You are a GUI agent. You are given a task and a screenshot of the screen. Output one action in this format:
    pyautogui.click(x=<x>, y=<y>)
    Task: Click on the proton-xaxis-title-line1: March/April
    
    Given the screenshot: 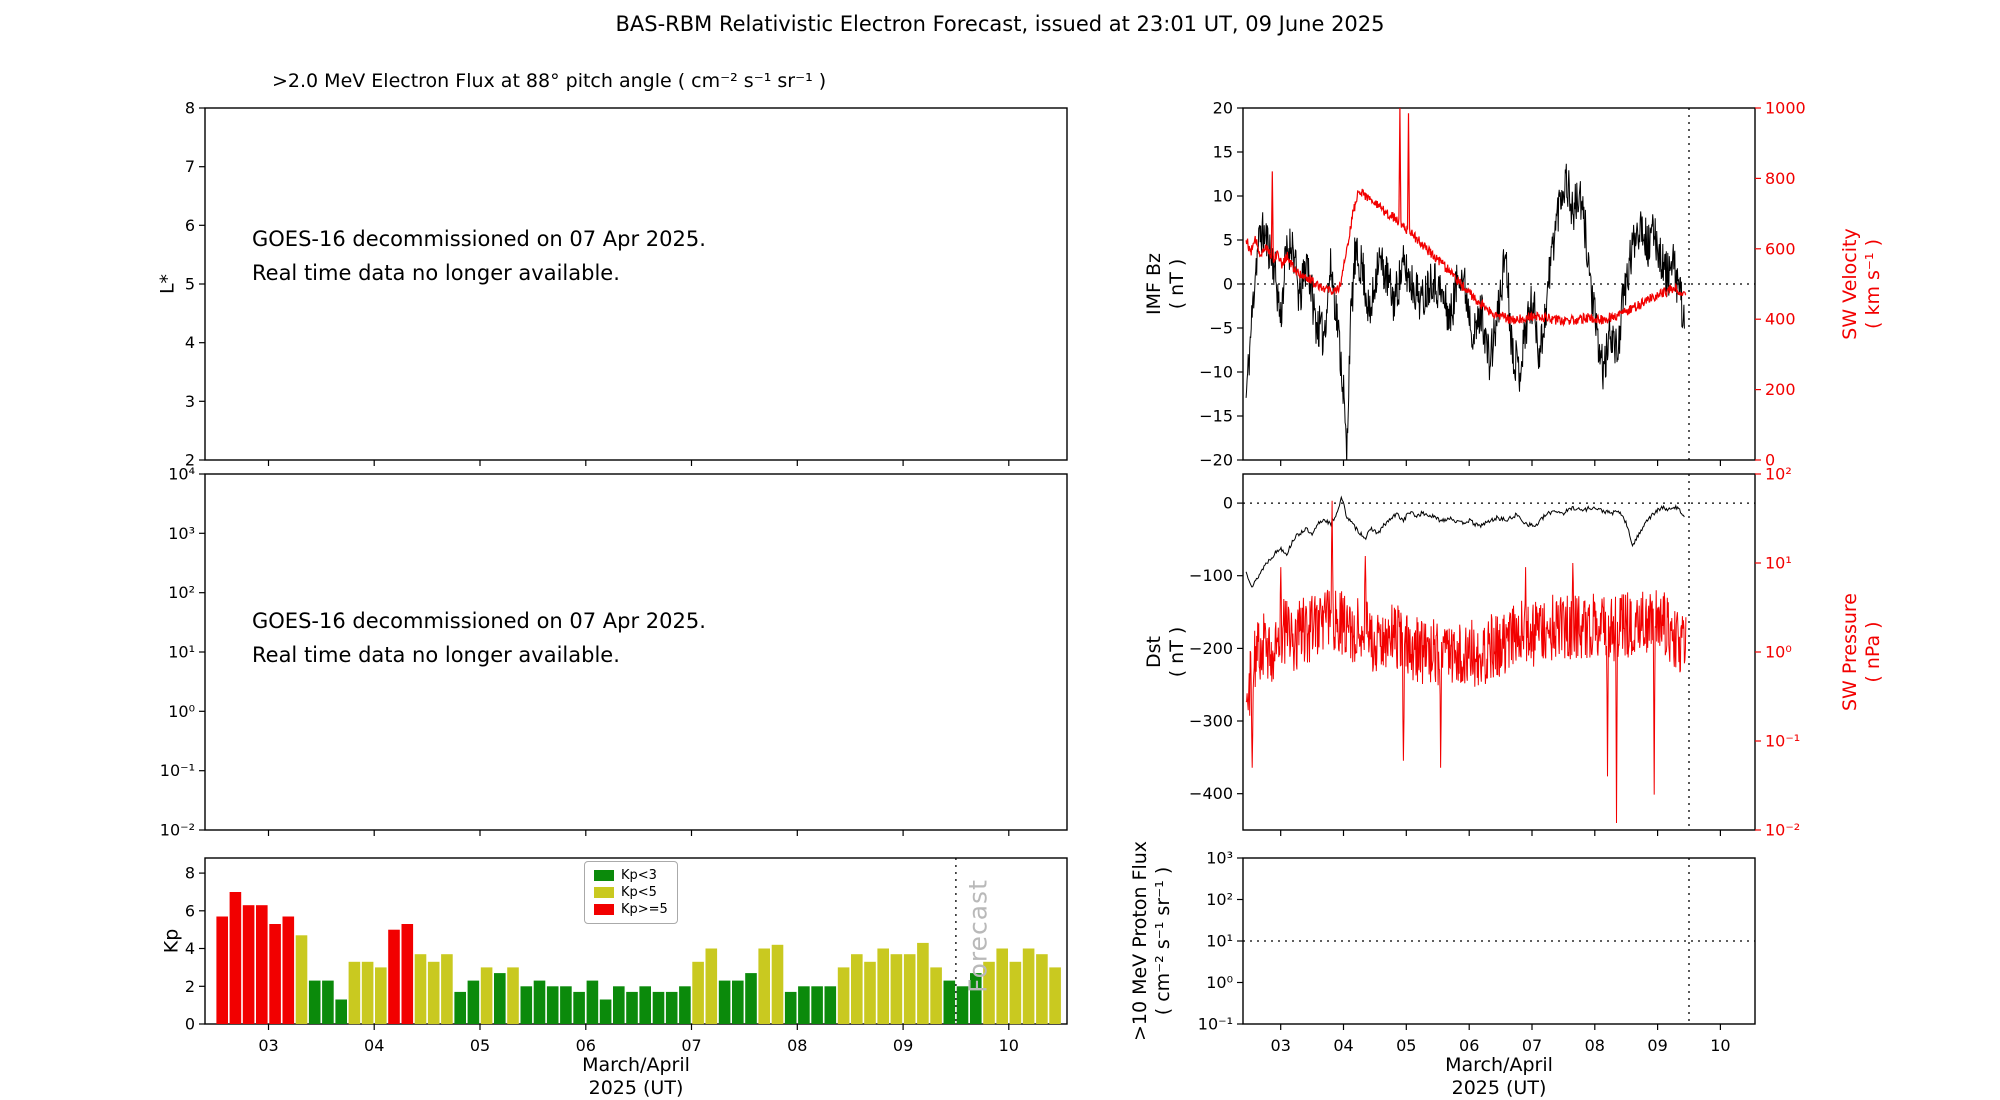 What is the action you would take?
    pyautogui.click(x=1499, y=1065)
    